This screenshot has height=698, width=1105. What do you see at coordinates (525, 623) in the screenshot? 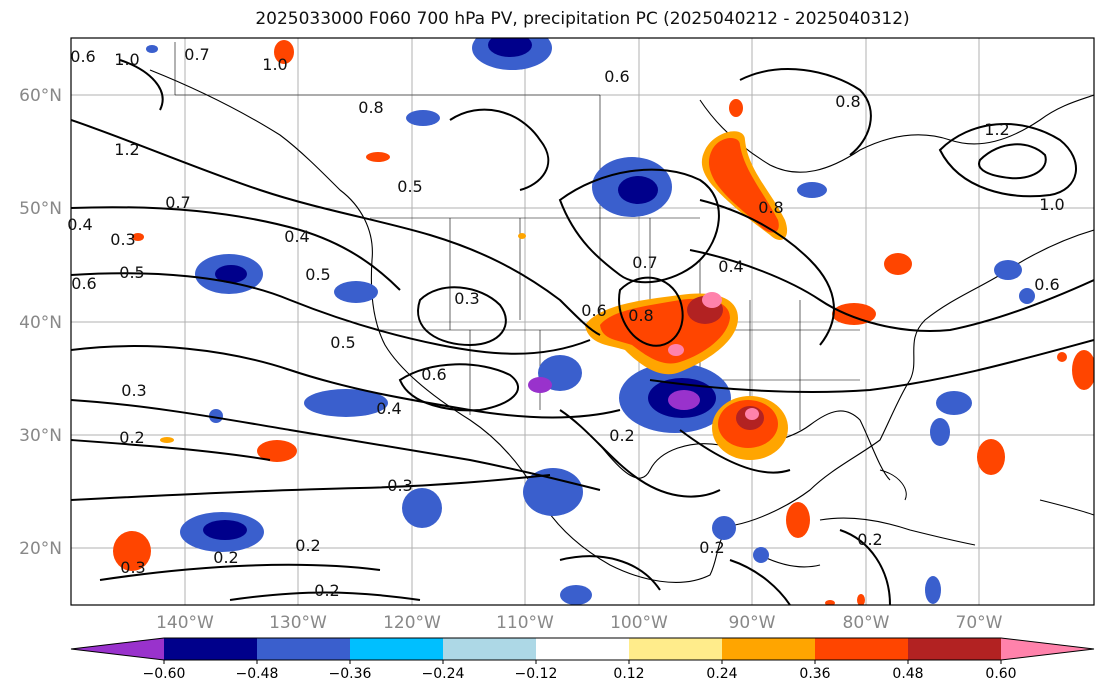
I see `lon-label: 110°W` at bounding box center [525, 623].